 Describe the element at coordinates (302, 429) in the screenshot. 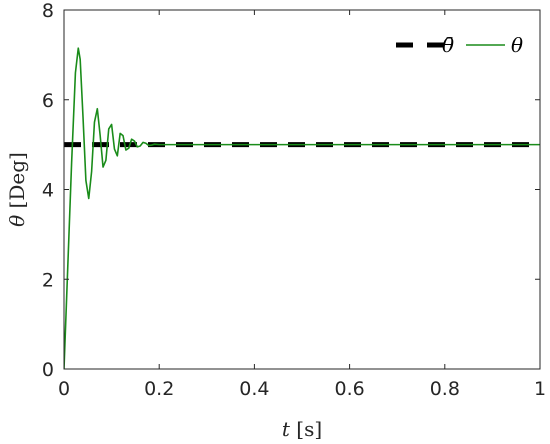

I see `x-axis-label: t [s]` at that location.